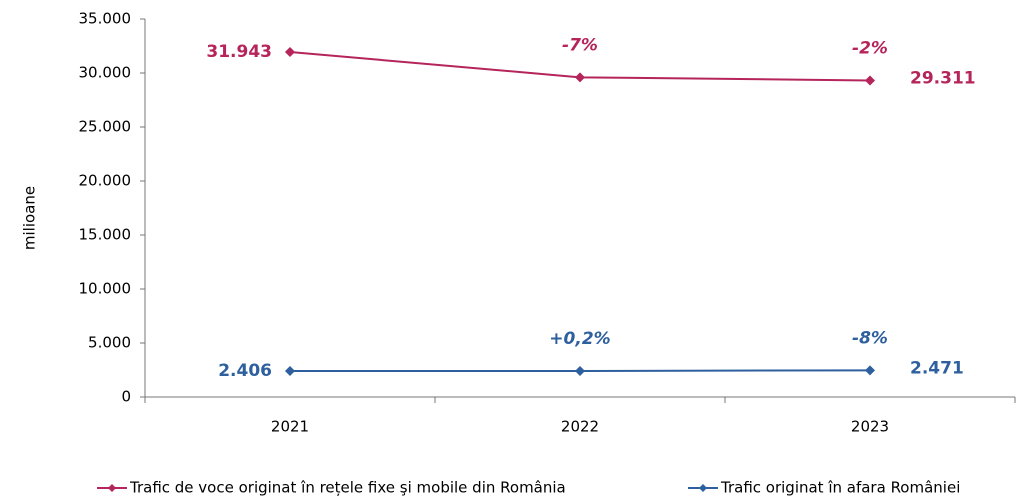  Describe the element at coordinates (105, 181) in the screenshot. I see `y-tick-label: 20.000` at that location.